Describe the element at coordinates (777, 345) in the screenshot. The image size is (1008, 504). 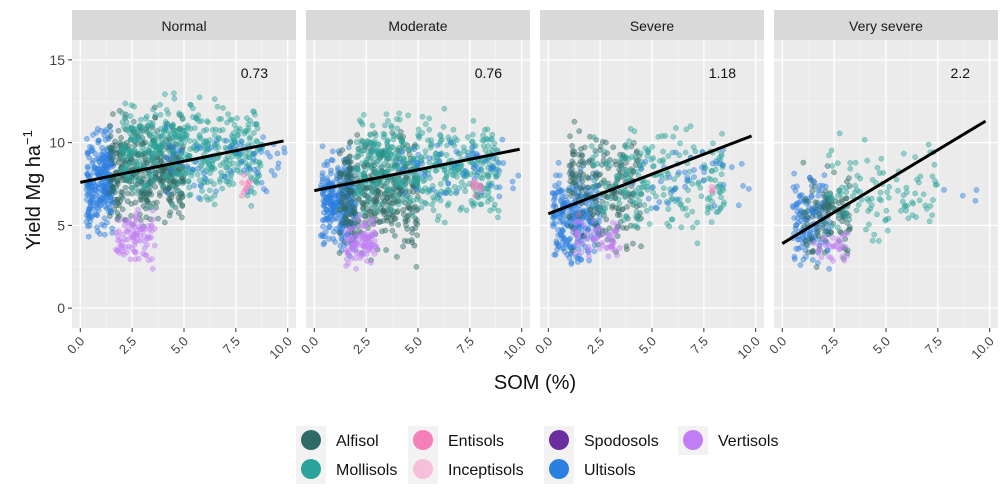
I see `x-tick-label: 0.0` at that location.